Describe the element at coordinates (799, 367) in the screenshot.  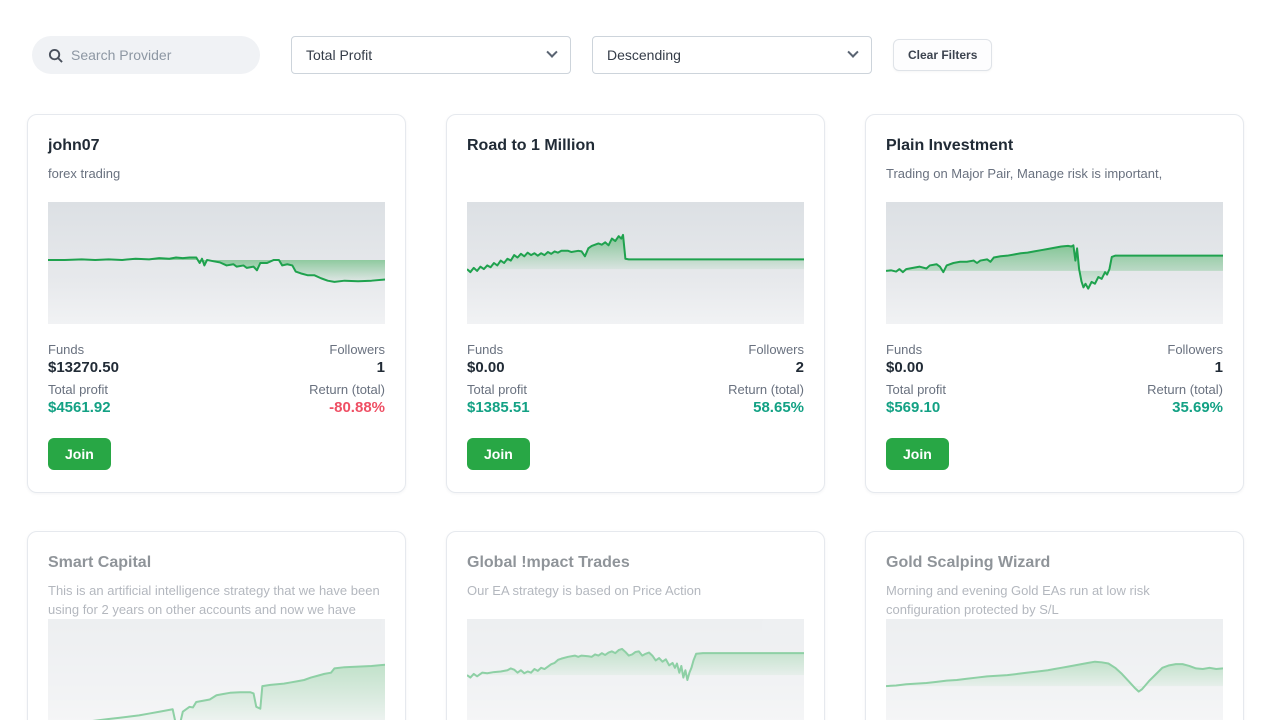
I see `followers-value: 2` at that location.